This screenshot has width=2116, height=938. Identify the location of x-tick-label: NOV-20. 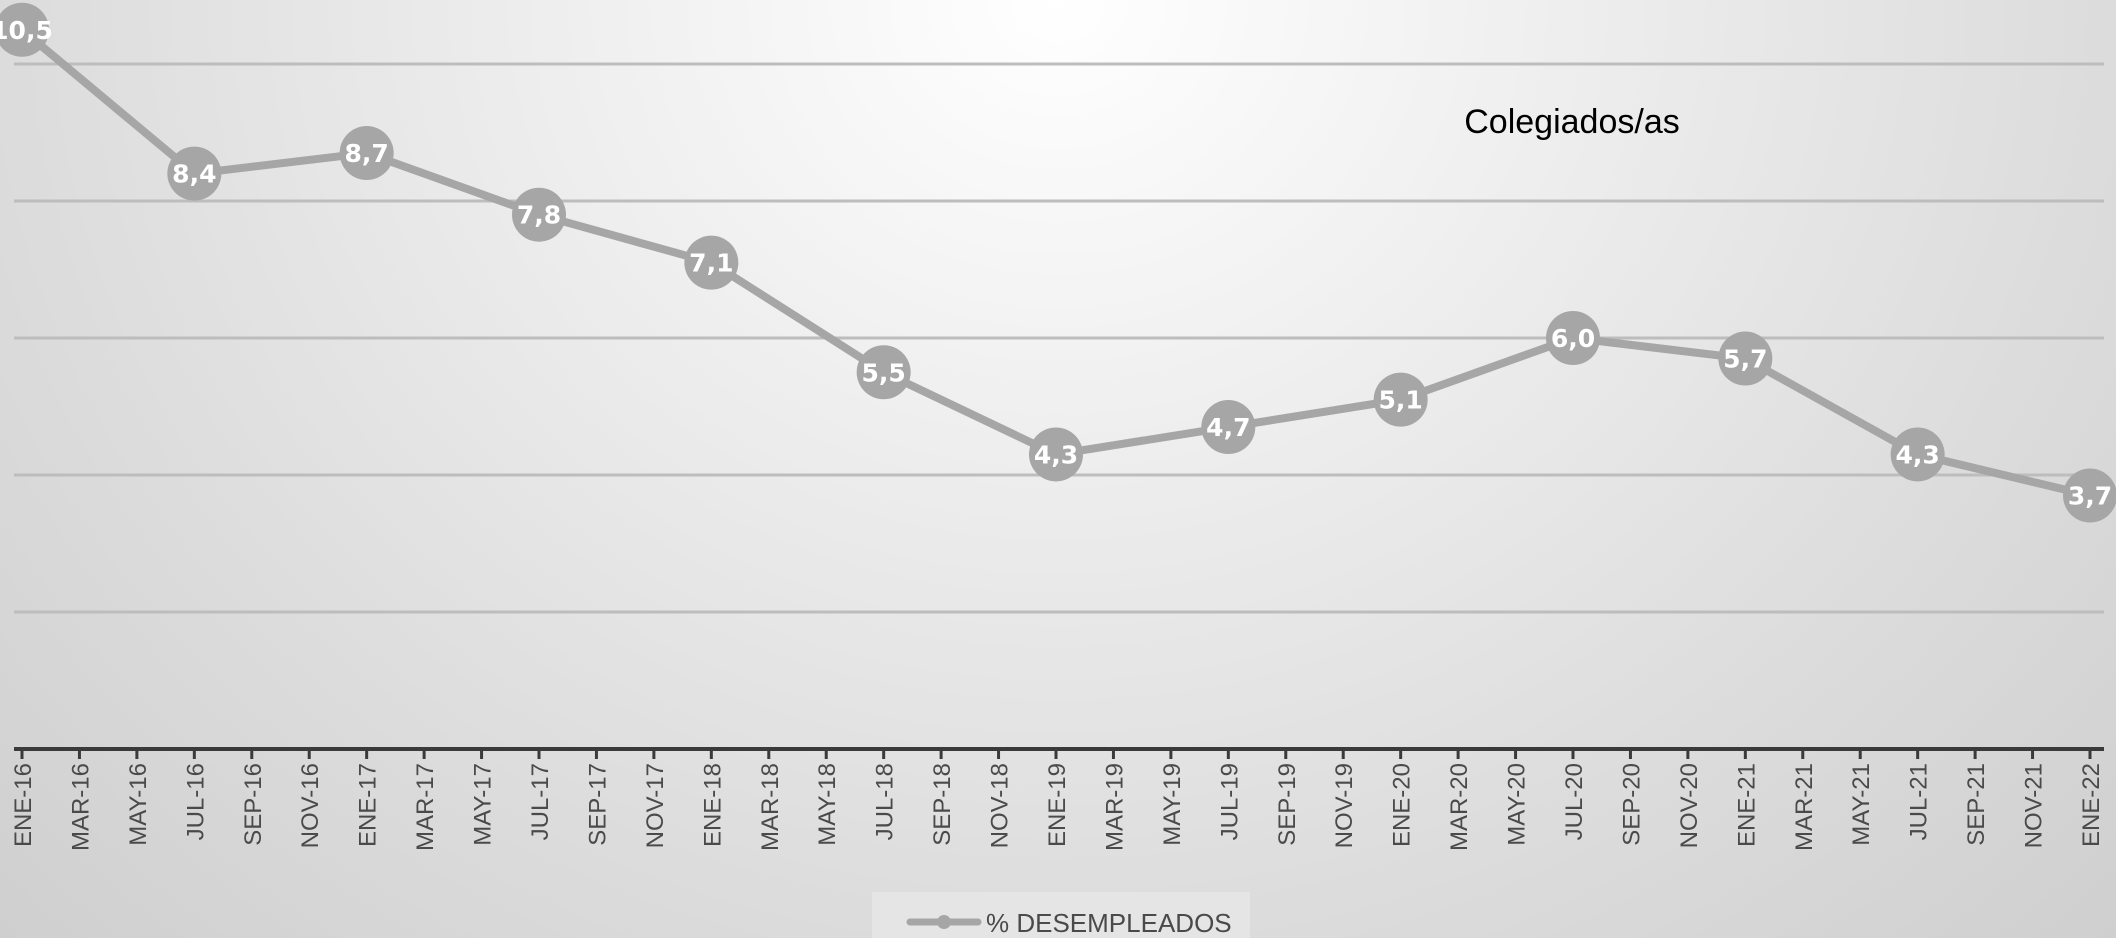
(1689, 805).